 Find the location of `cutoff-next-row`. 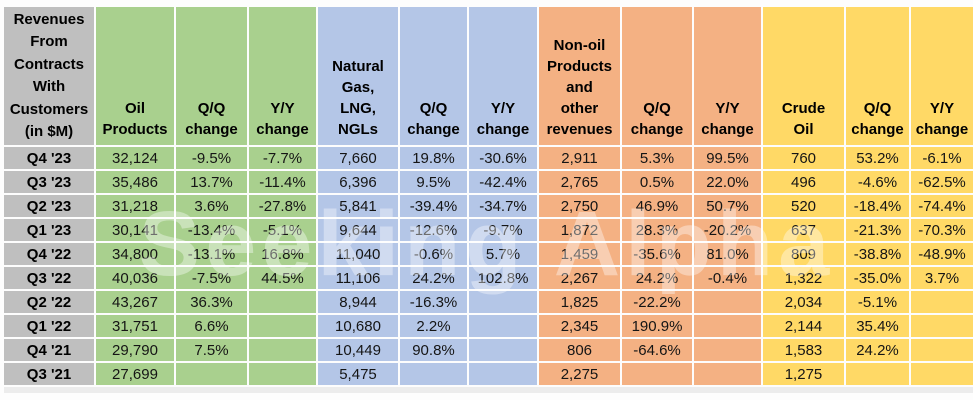

cutoff-next-row is located at coordinates (488, 390).